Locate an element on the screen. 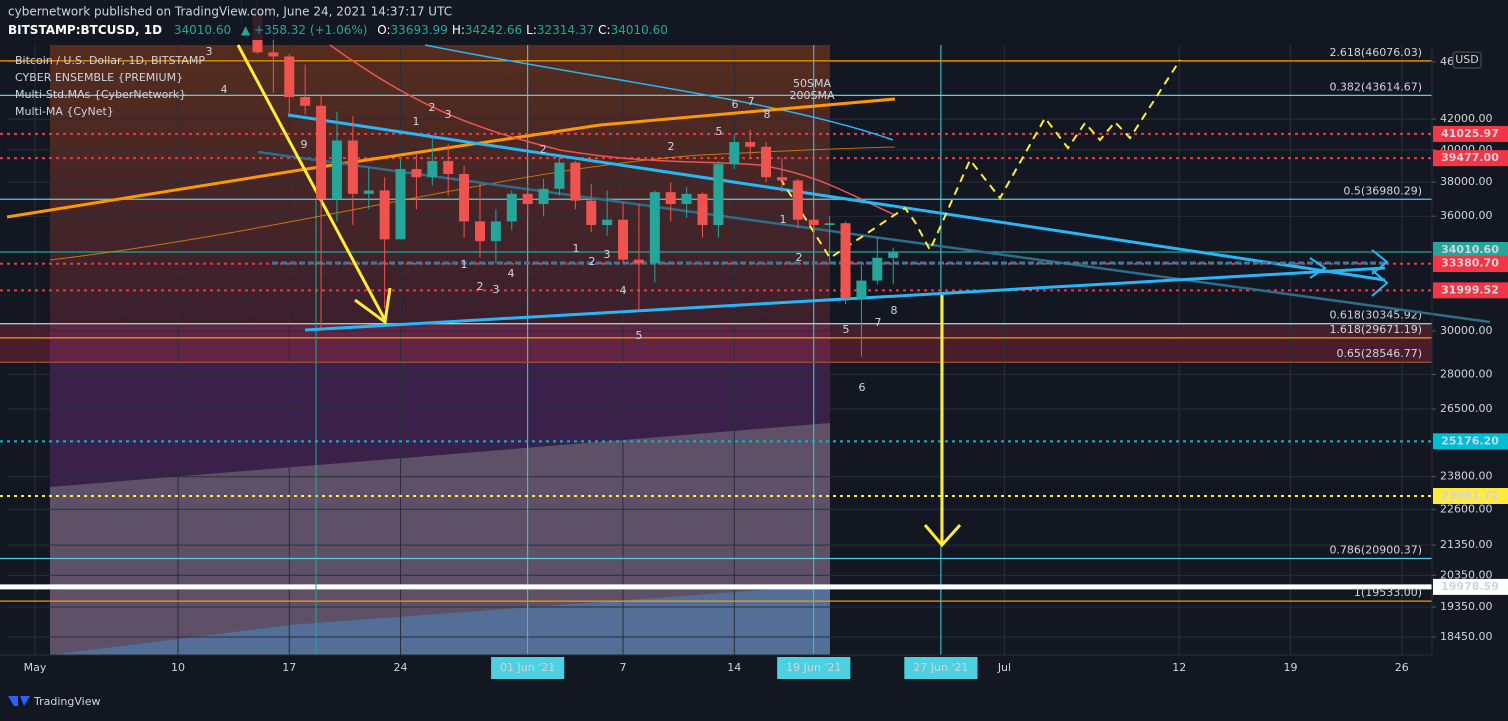  ma-orange is located at coordinates (451, 158).